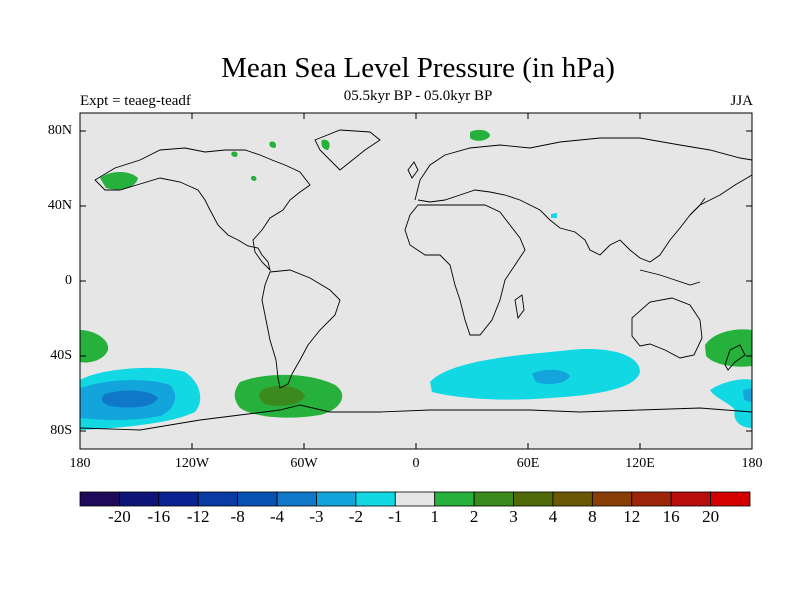 This screenshot has width=800, height=600. Describe the element at coordinates (711, 516) in the screenshot. I see `colorbar-label: 20` at that location.